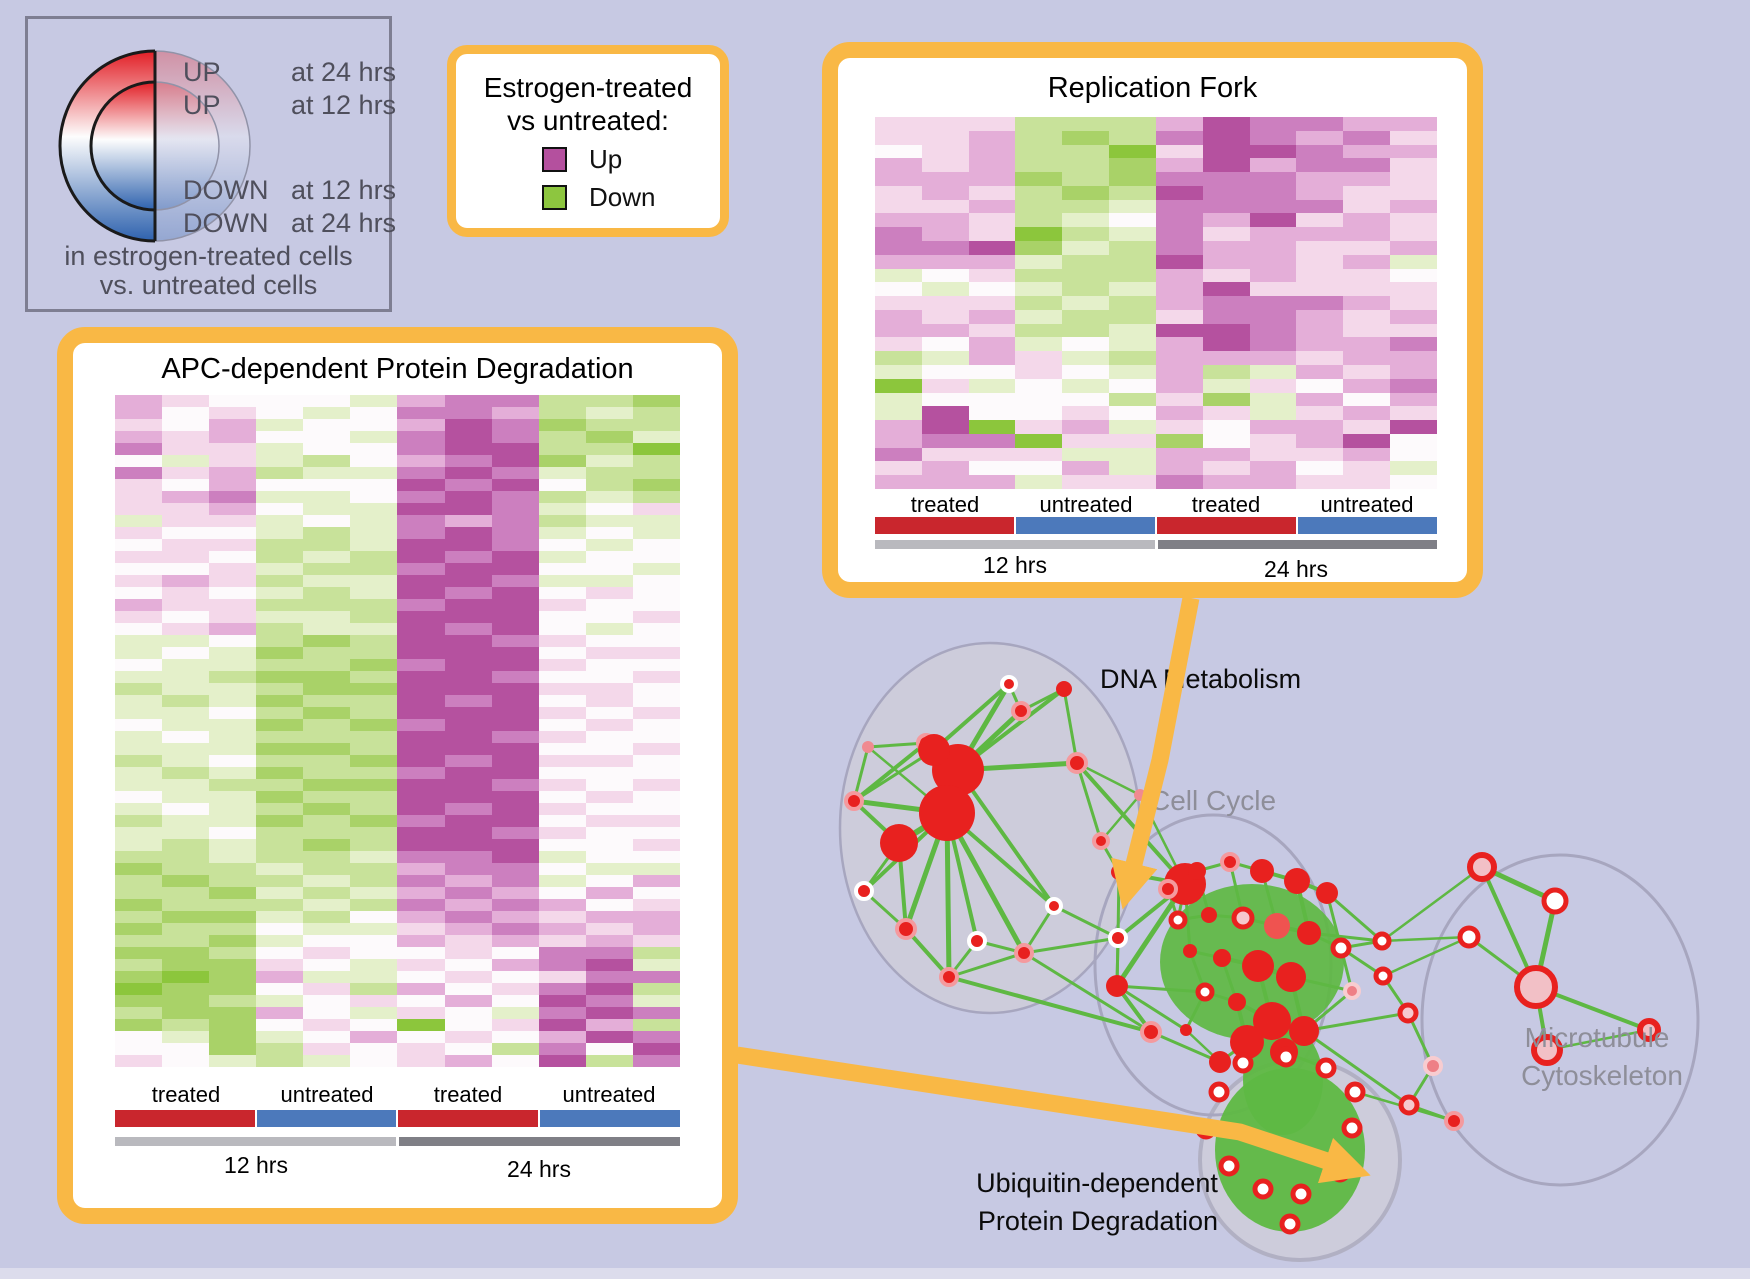  Describe the element at coordinates (1297, 544) in the screenshot. I see `rf-24hrs-bar` at that location.